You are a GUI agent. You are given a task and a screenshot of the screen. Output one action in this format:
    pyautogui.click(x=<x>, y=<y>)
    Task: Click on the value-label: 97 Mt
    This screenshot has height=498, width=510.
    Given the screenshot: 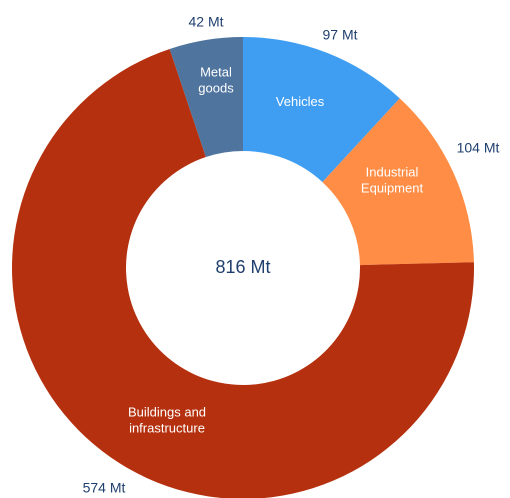 What is the action you would take?
    pyautogui.click(x=340, y=34)
    